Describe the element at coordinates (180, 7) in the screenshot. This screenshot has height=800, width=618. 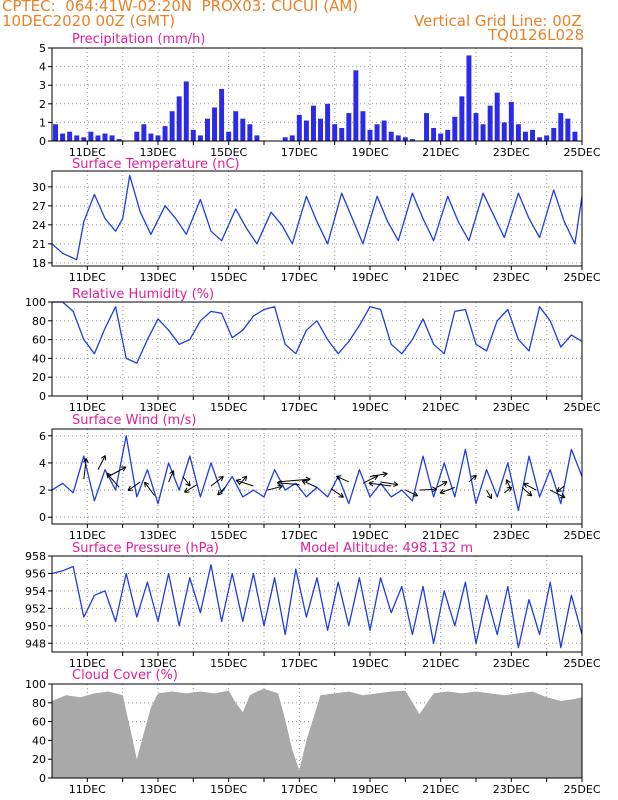
I see `header-run-info: CPTEC: 064:41W-02:20N PROX03: CUCUI (AM)` at that location.